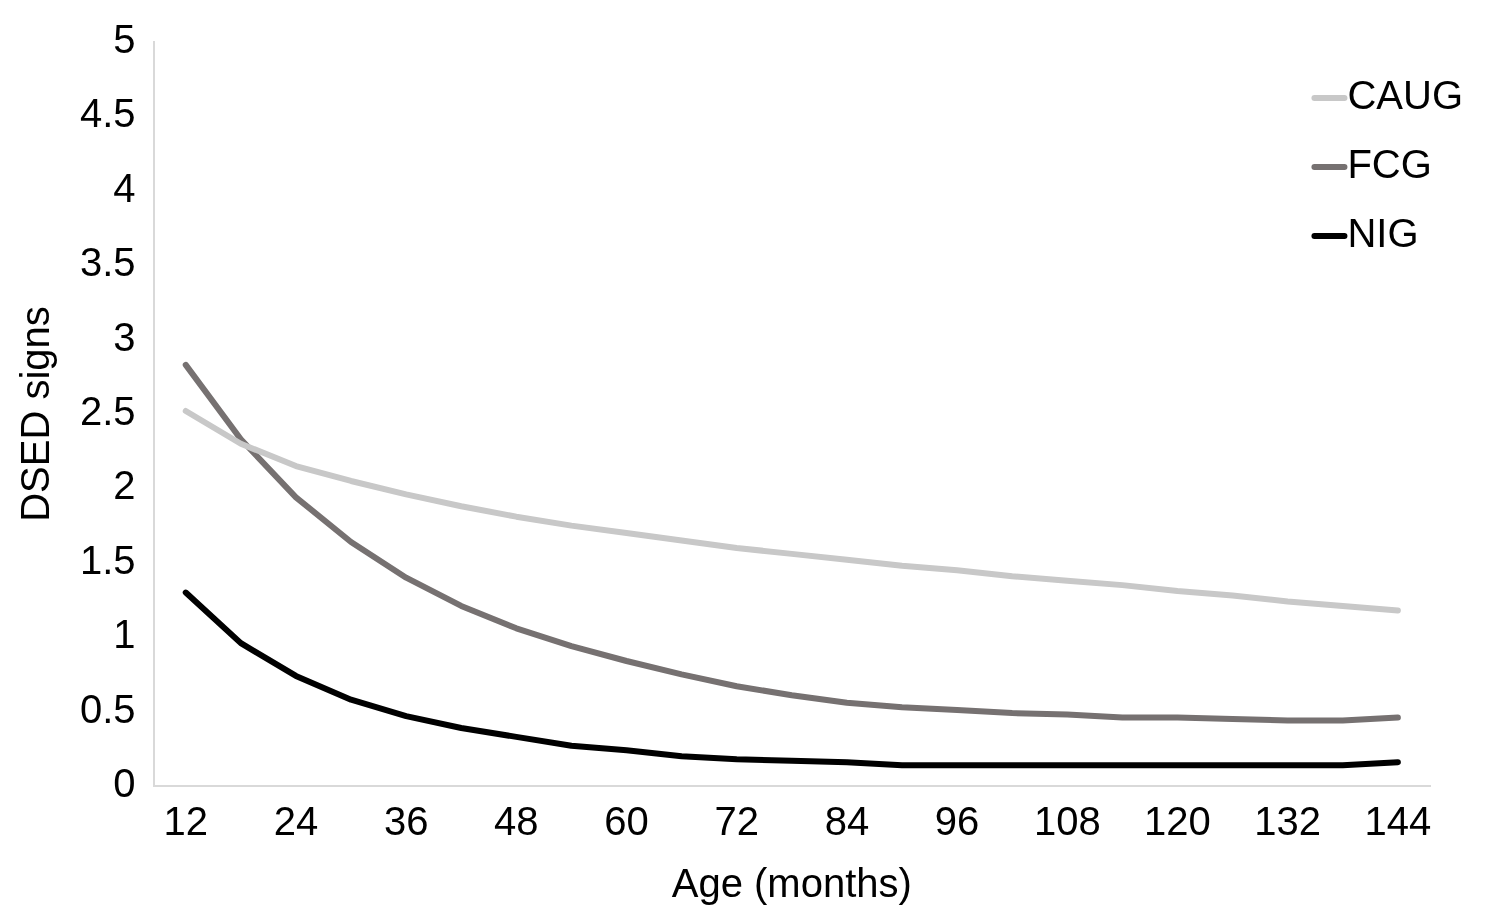  Describe the element at coordinates (1389, 164) in the screenshot. I see `legend-label: FCG` at that location.